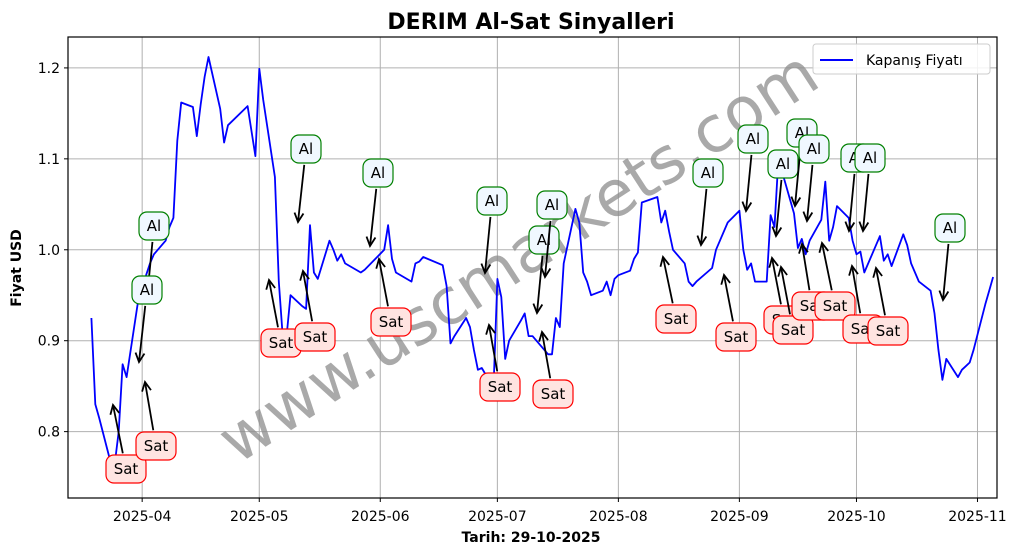  Describe the element at coordinates (49, 251) in the screenshot. I see `y-tick-label: 1.0` at that location.